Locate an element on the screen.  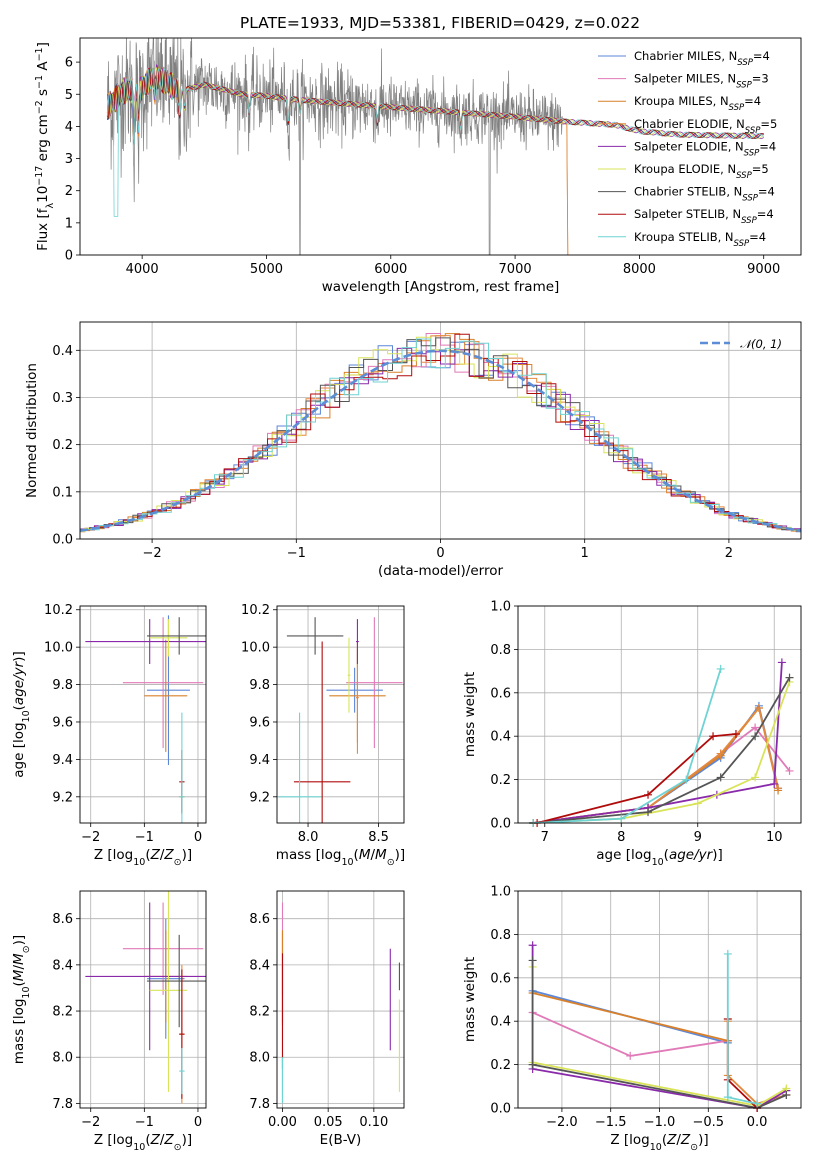
weight_vs_age-line-kroupa-stelib is located at coordinates (627, 745).